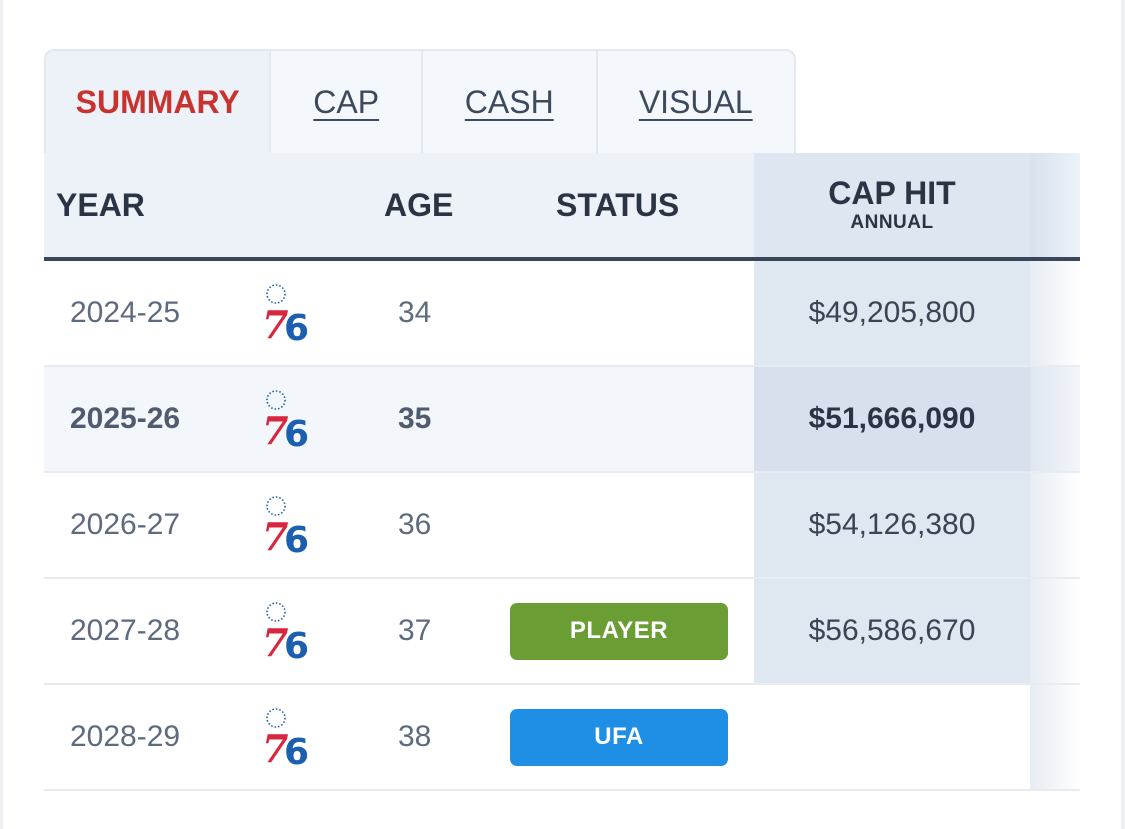 The height and width of the screenshot is (829, 1125). I want to click on year-cell: 2027-28, so click(125, 630).